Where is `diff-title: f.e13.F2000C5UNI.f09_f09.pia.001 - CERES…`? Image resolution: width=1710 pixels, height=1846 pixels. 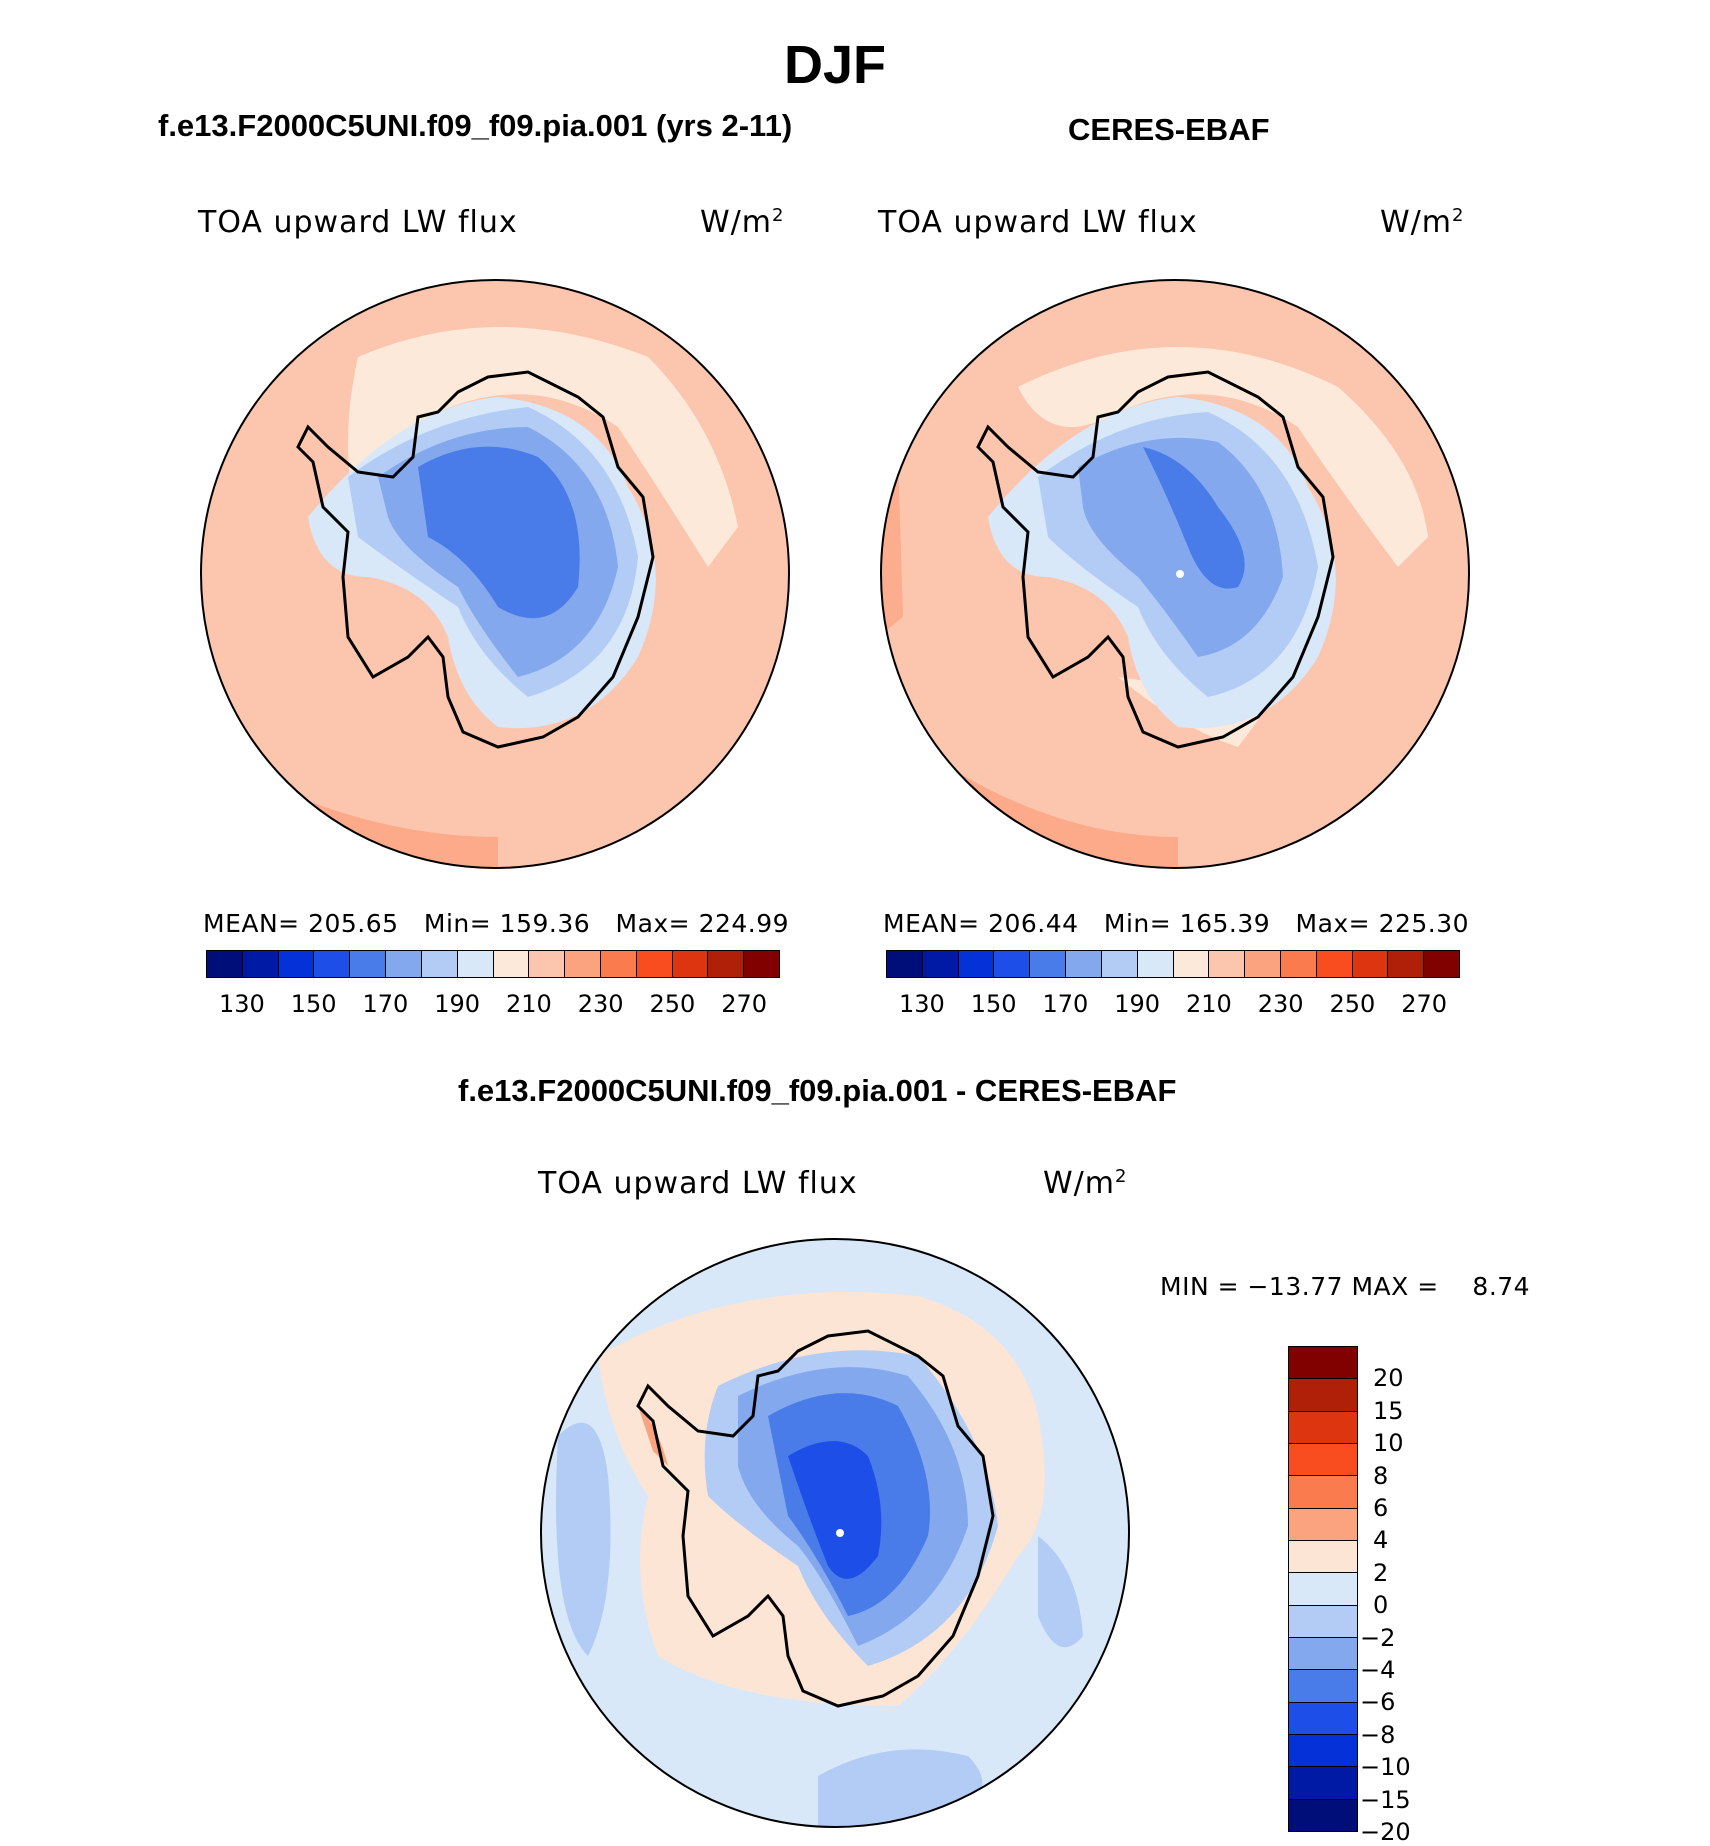
diff-title: f.e13.F2000C5UNI.f09_f09.pia.001 - CERES… is located at coordinates (817, 1090).